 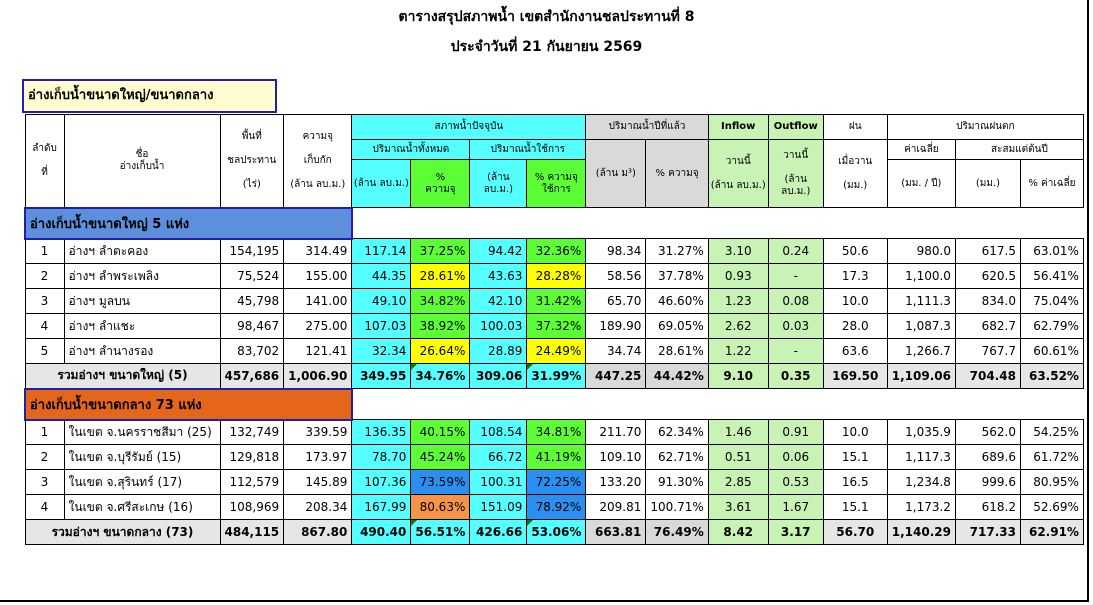 I want to click on cell-usable-volume: 100.31, so click(x=498, y=482).